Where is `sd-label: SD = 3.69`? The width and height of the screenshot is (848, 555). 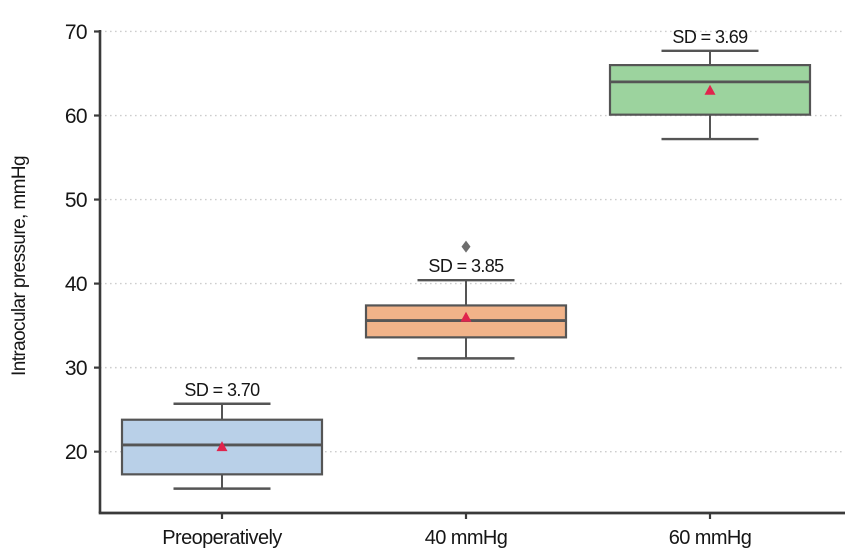 sd-label: SD = 3.69 is located at coordinates (710, 37).